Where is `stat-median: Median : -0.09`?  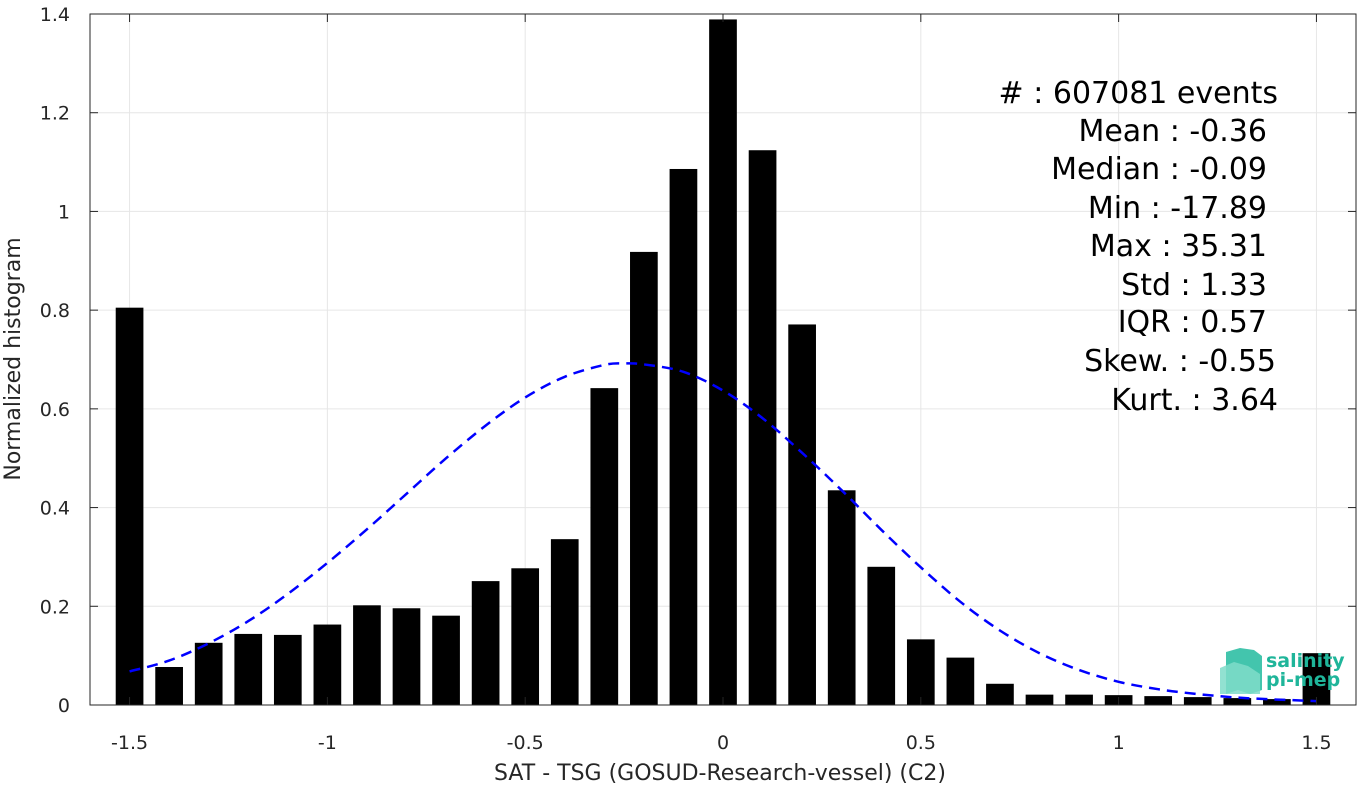 stat-median: Median : -0.09 is located at coordinates (1159, 169).